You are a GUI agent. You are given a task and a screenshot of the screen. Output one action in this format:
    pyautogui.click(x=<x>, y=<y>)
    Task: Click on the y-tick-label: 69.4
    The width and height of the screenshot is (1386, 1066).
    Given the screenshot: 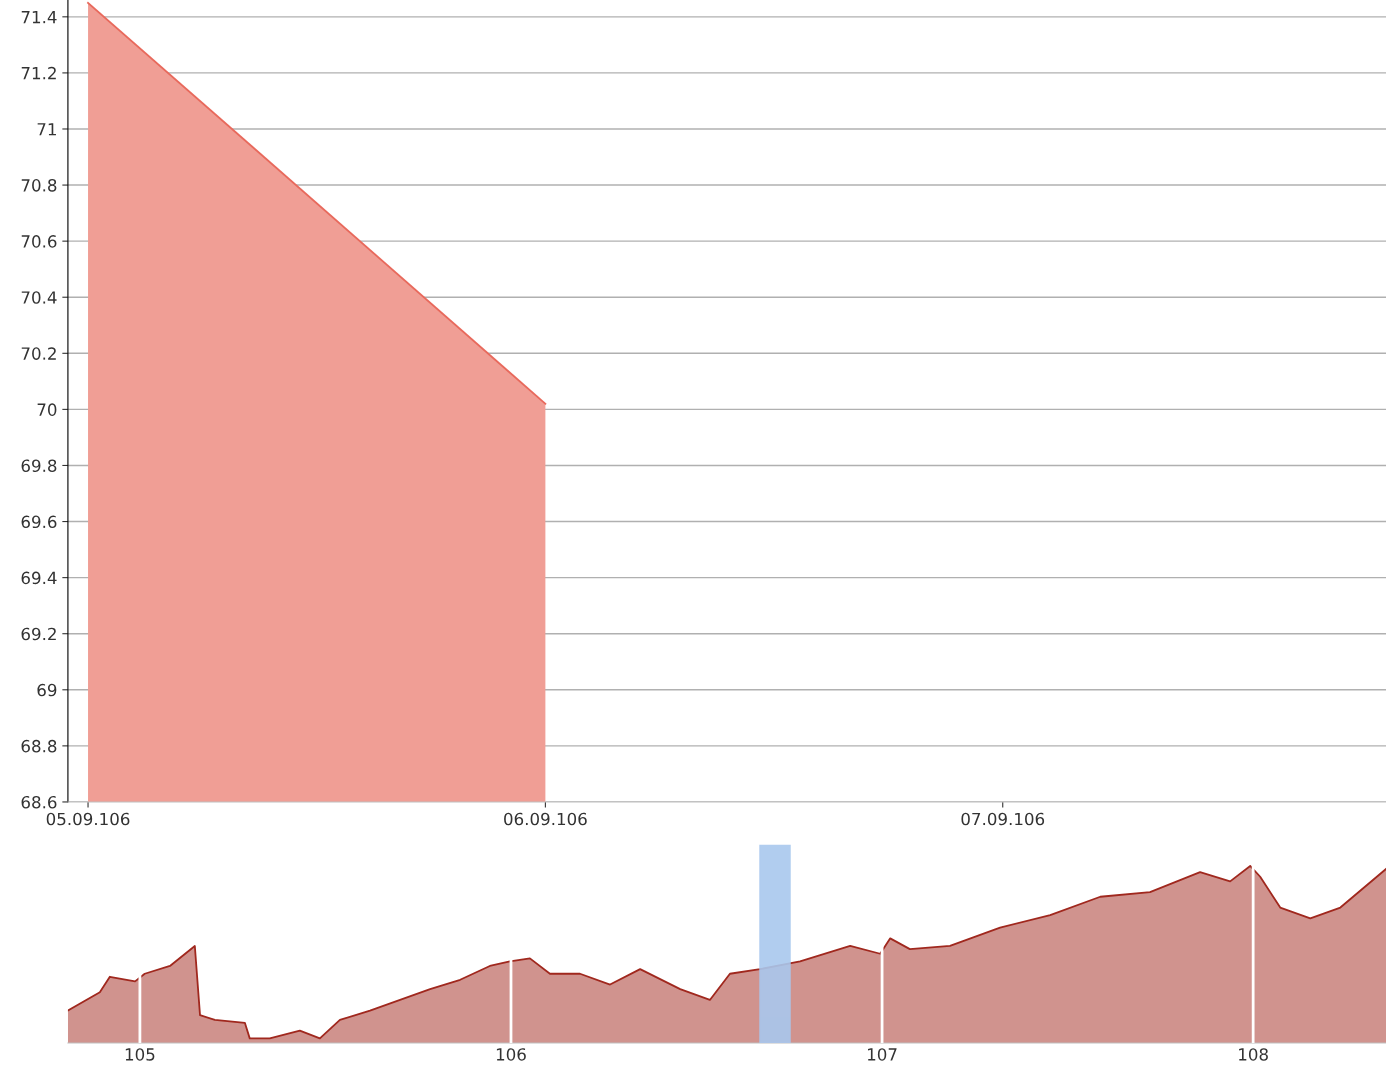 What is the action you would take?
    pyautogui.click(x=39, y=578)
    